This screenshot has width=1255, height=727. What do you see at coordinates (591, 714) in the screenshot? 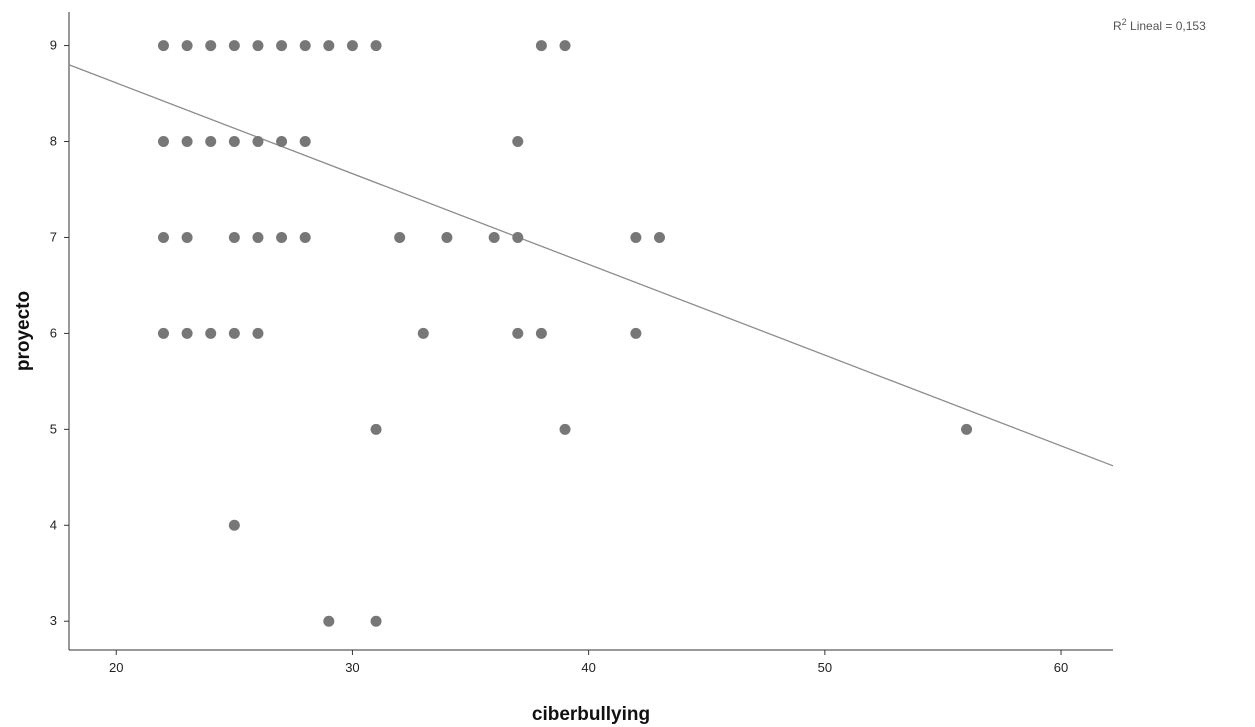
I see `x-axis-title: ciberbullying` at bounding box center [591, 714].